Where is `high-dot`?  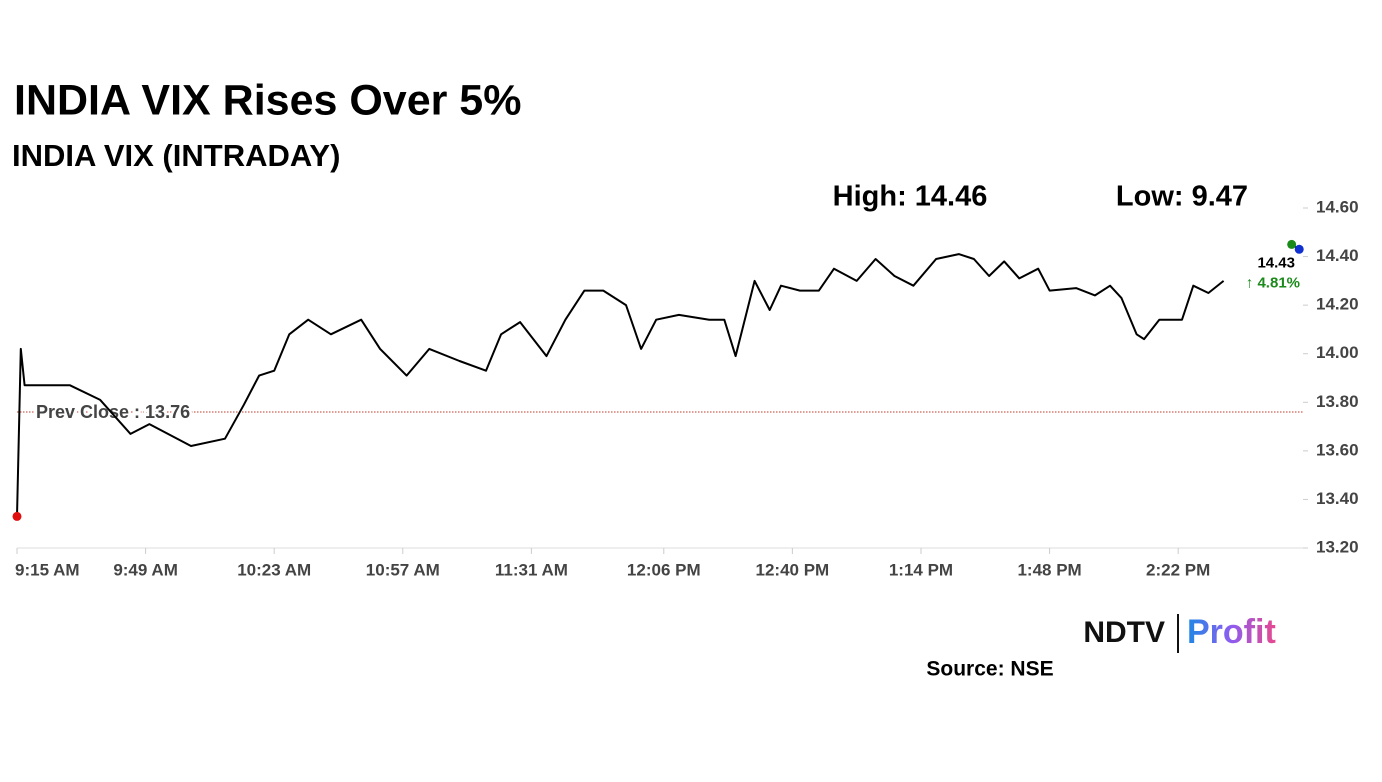 high-dot is located at coordinates (1292, 244).